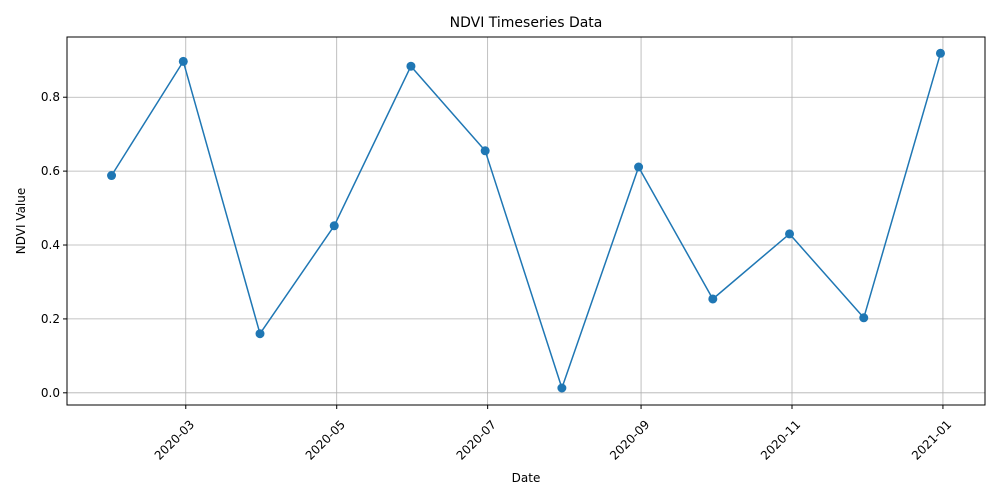 This screenshot has width=1000, height=500. What do you see at coordinates (50, 245) in the screenshot?
I see `y-tick-label: 0.4` at bounding box center [50, 245].